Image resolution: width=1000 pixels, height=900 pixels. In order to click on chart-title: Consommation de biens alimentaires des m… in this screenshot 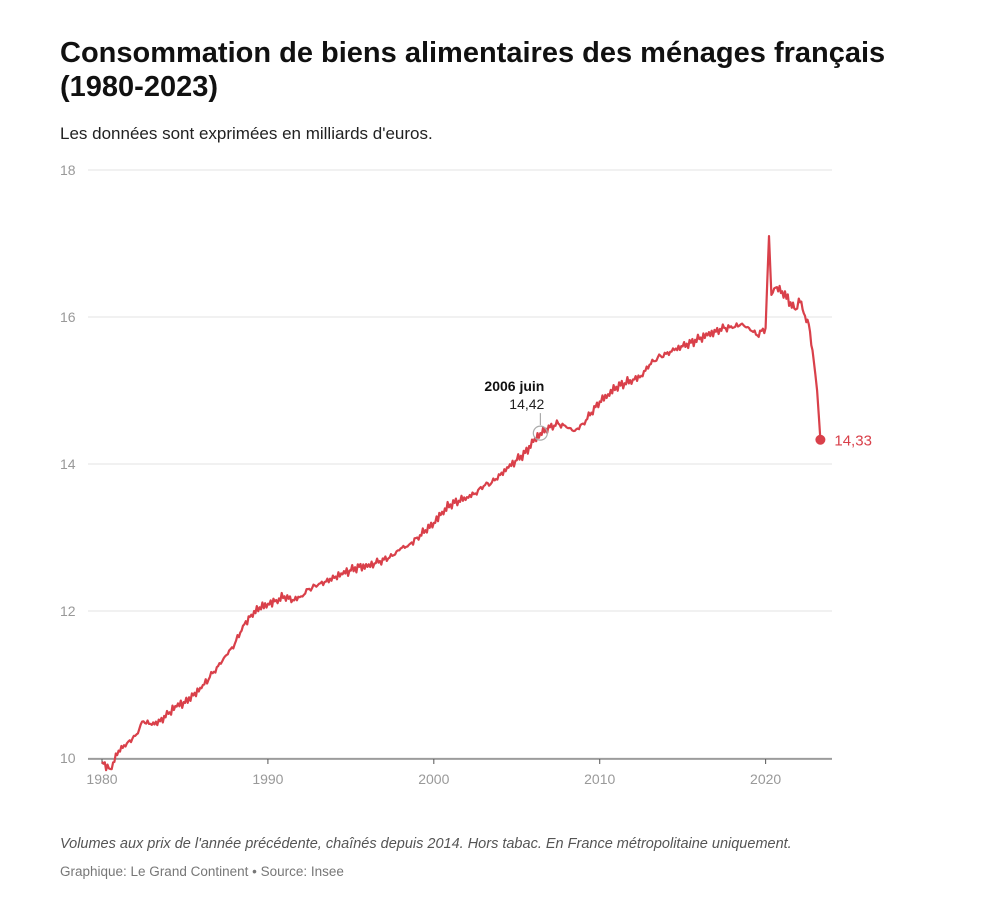, I will do `click(473, 70)`.